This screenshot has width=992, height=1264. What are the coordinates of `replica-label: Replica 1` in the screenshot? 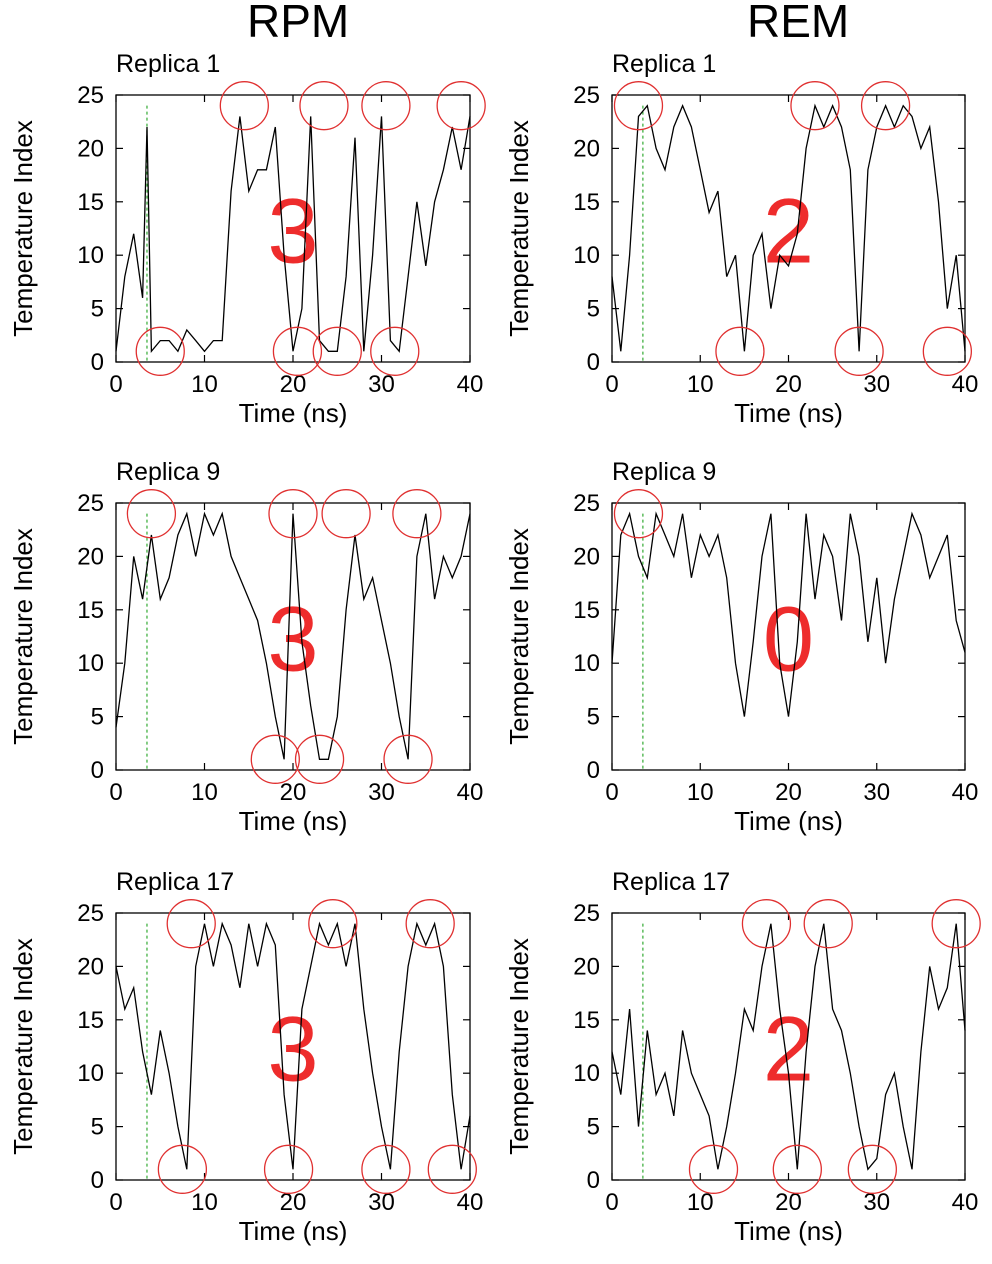 It's located at (168, 64).